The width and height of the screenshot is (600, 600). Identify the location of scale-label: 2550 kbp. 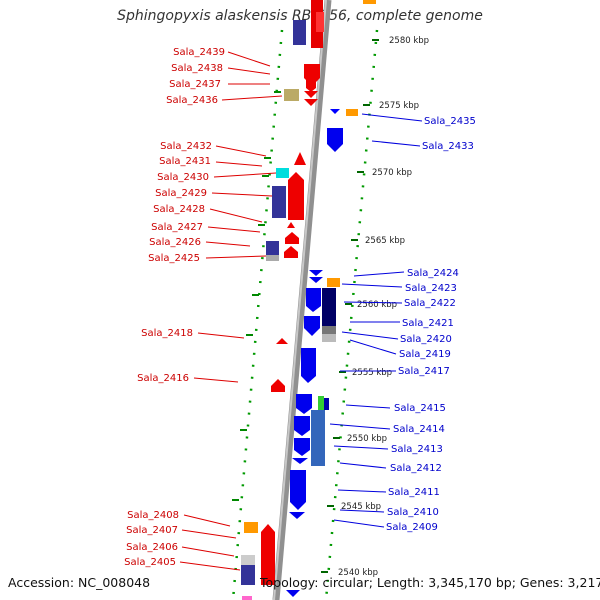
(367, 439).